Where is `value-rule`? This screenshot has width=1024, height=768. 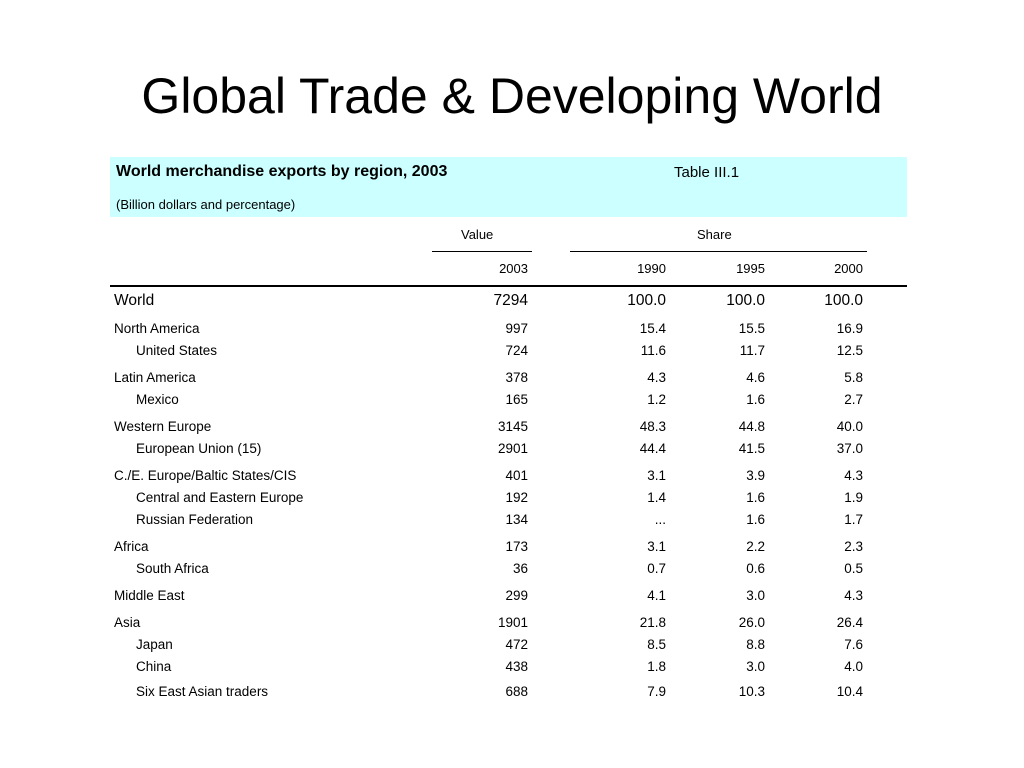
value-rule is located at coordinates (482, 251).